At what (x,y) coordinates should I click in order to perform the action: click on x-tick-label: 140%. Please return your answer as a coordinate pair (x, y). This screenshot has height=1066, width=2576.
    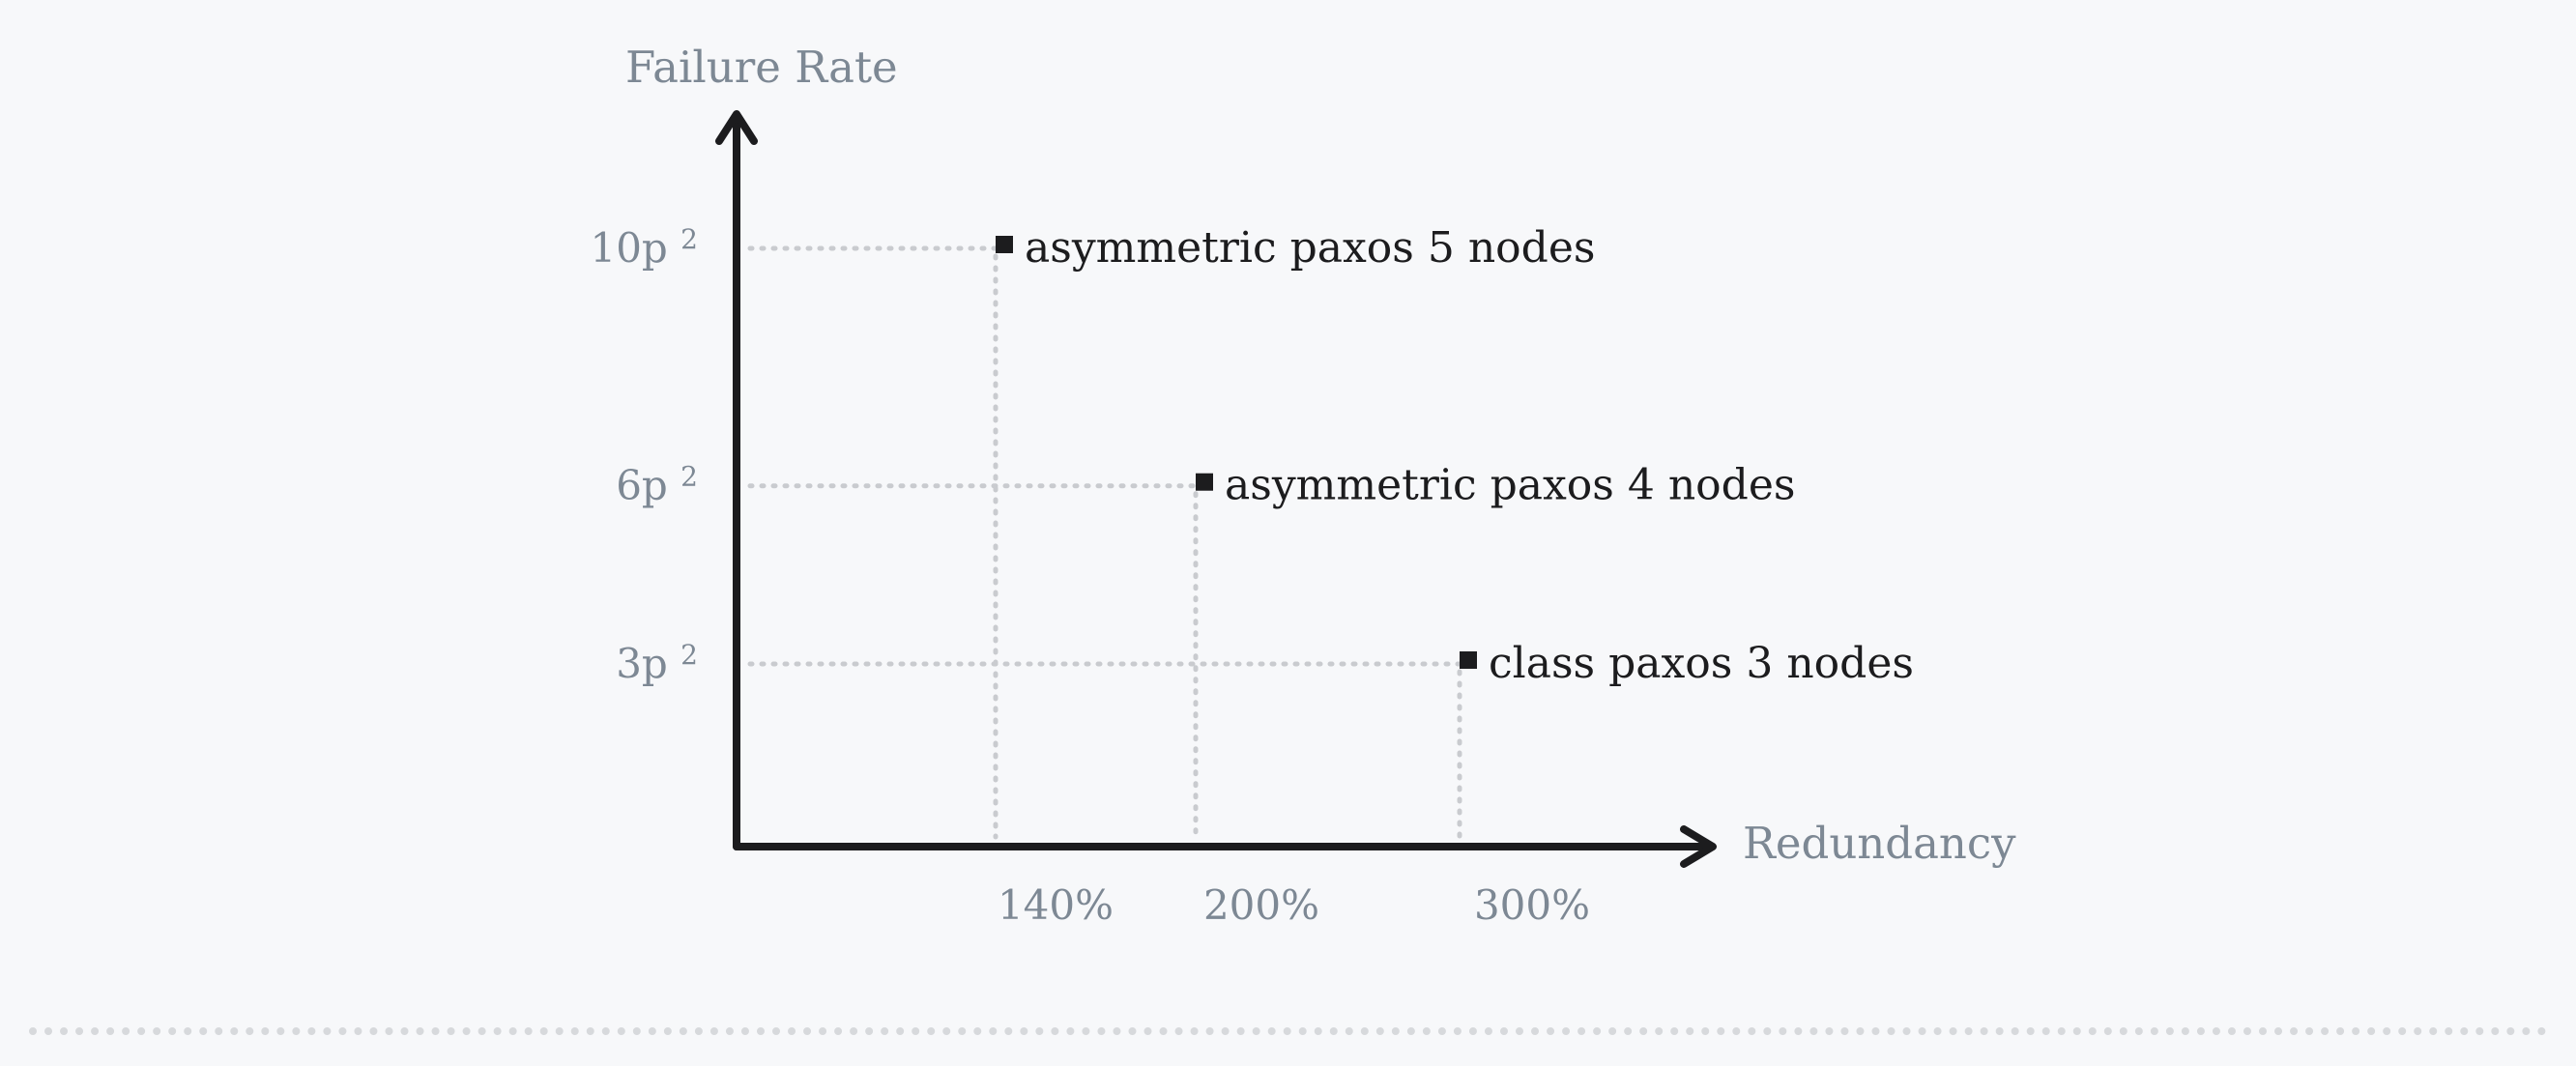
    Looking at the image, I should click on (1056, 905).